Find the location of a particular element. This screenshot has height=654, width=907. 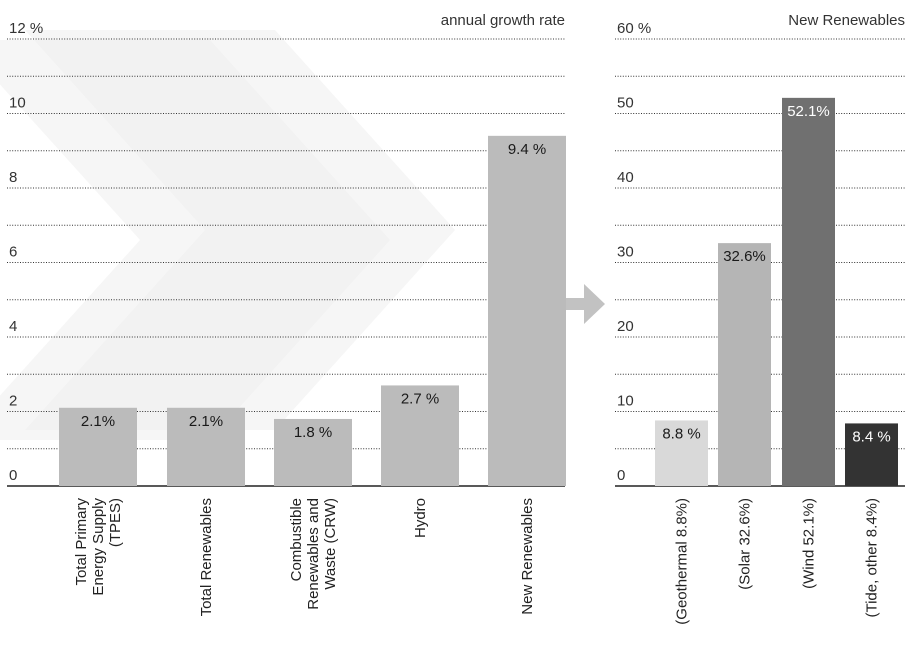

category-label: New Renewables is located at coordinates (527, 556).